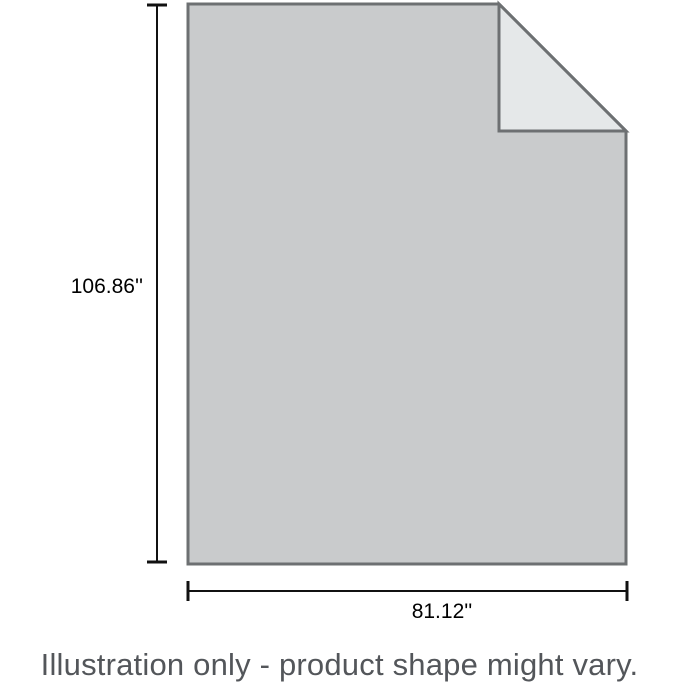 This screenshot has height=691, width=679. What do you see at coordinates (106, 286) in the screenshot?
I see `height-dimension-label: 106.86''` at bounding box center [106, 286].